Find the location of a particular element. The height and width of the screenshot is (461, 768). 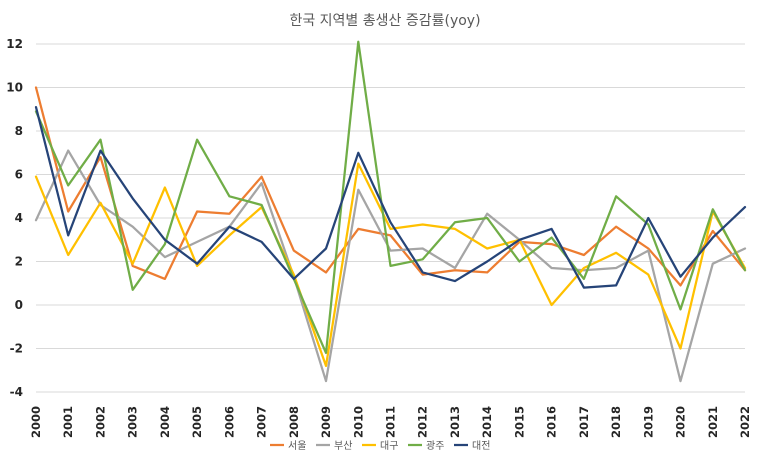

x-tick-label: 2004 is located at coordinates (165, 422).